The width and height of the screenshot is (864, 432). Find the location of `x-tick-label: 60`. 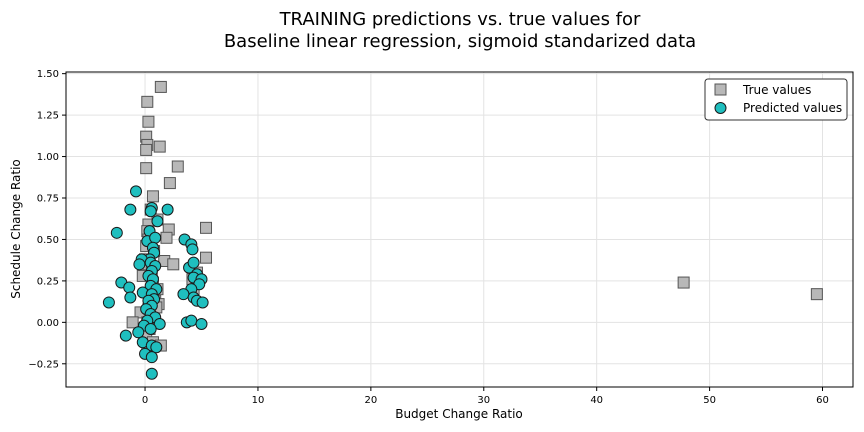

x-tick-label: 60 is located at coordinates (822, 400).